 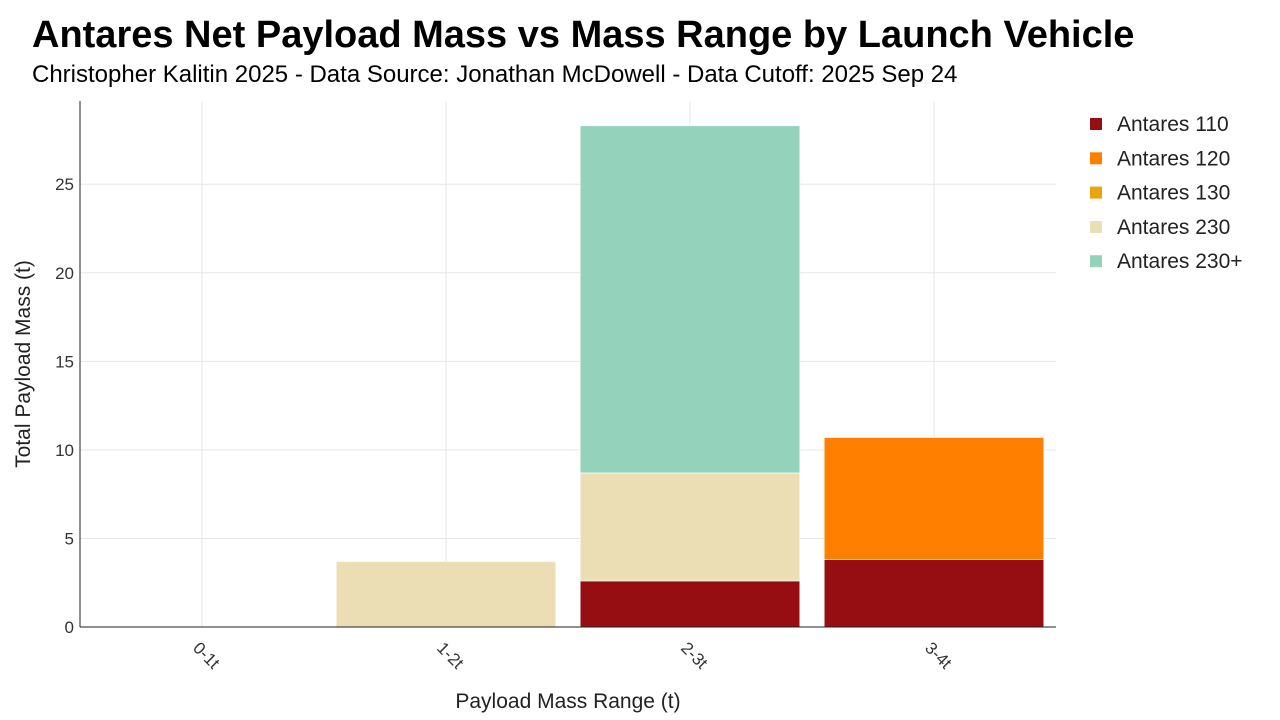 I want to click on legend-label: Antares 110, so click(x=1173, y=124).